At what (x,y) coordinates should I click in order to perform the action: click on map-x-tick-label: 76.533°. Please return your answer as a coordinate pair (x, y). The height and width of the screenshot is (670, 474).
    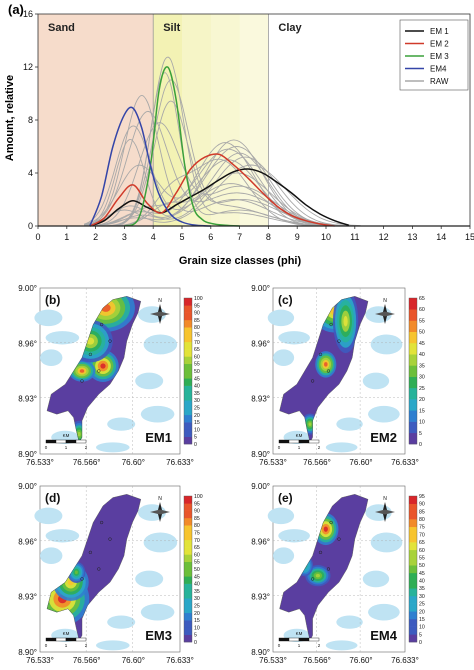
    Looking at the image, I should click on (40, 660).